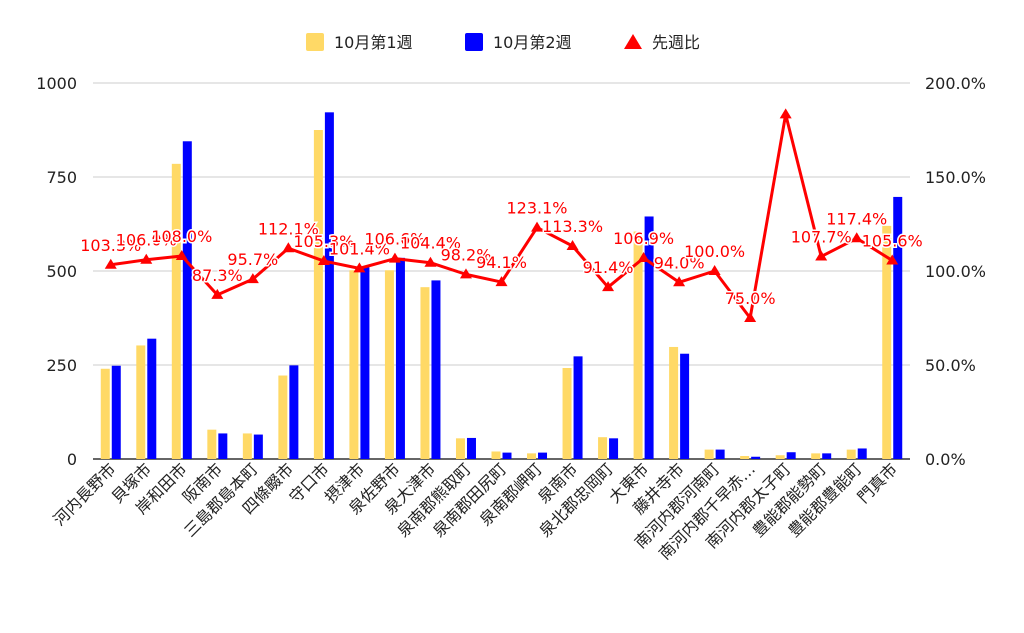 The height and width of the screenshot is (633, 1024). Describe the element at coordinates (61, 271) in the screenshot. I see `left-axis-tick-label: 500` at that location.